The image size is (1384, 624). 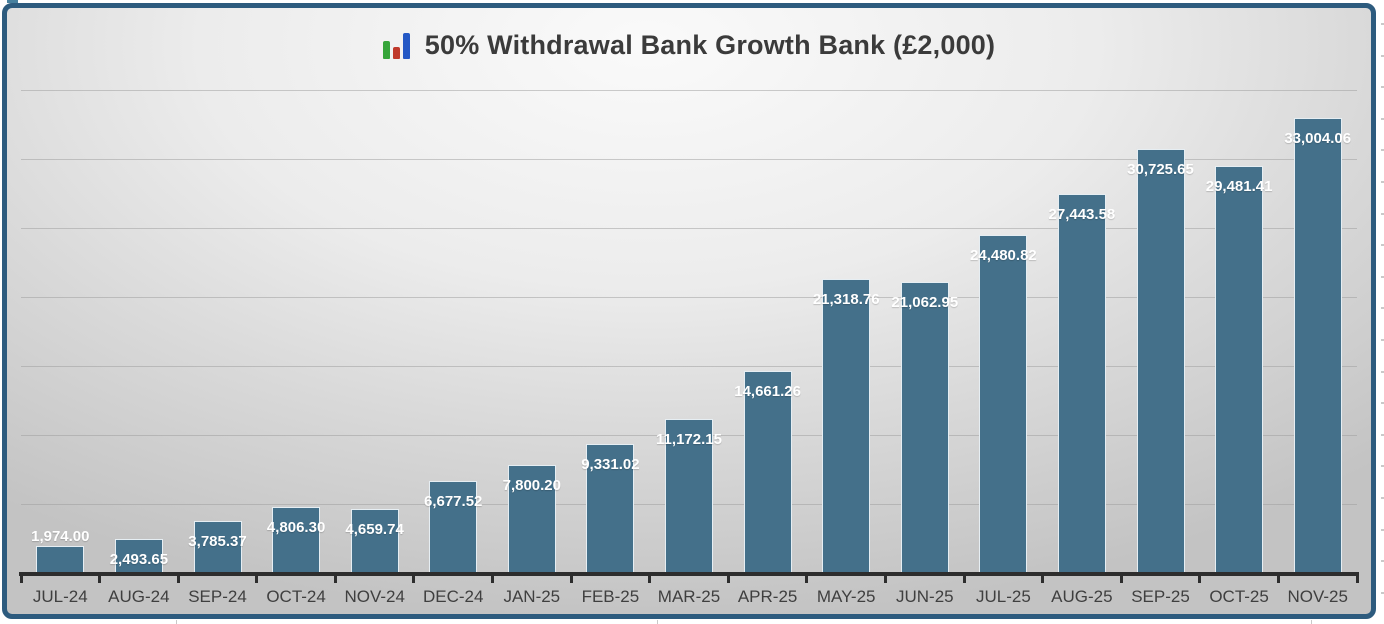 I want to click on x-axis-label-sep-24: SEP-24, so click(x=217, y=596).